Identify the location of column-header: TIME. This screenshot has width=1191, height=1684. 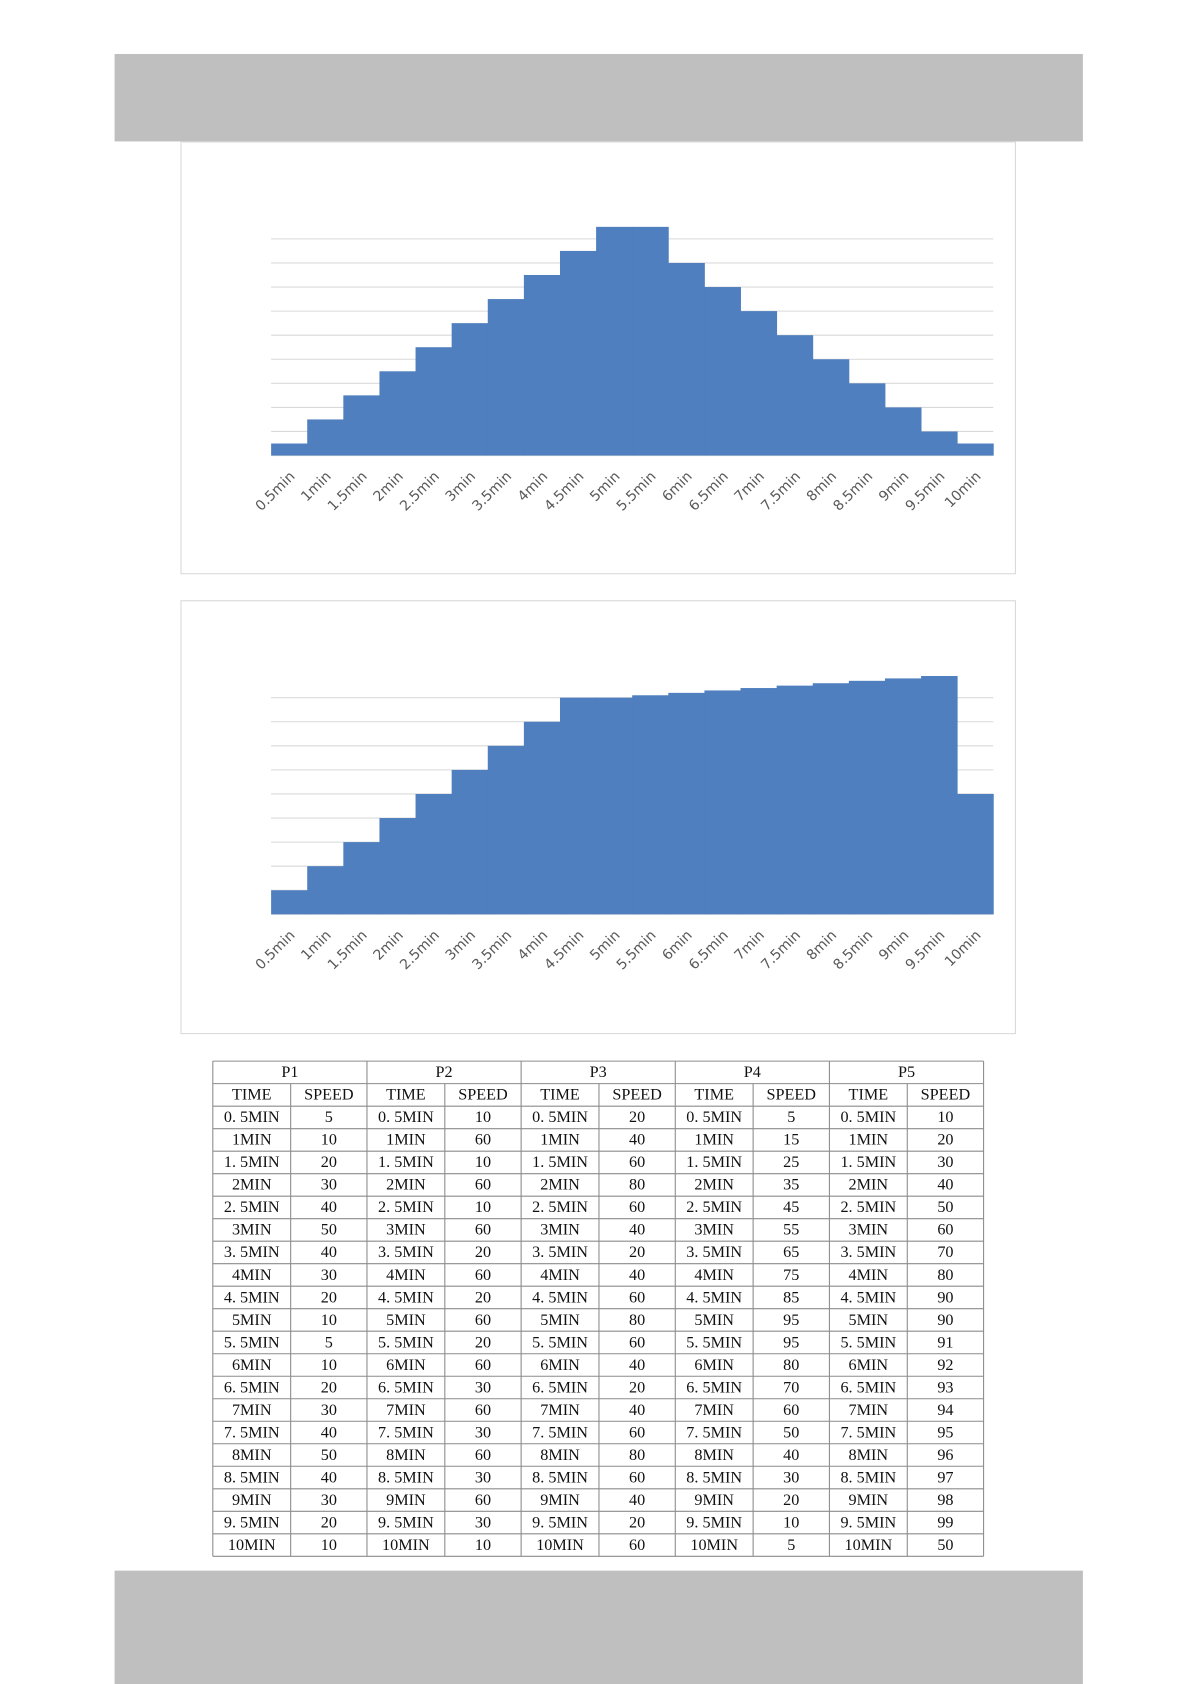
(560, 1095).